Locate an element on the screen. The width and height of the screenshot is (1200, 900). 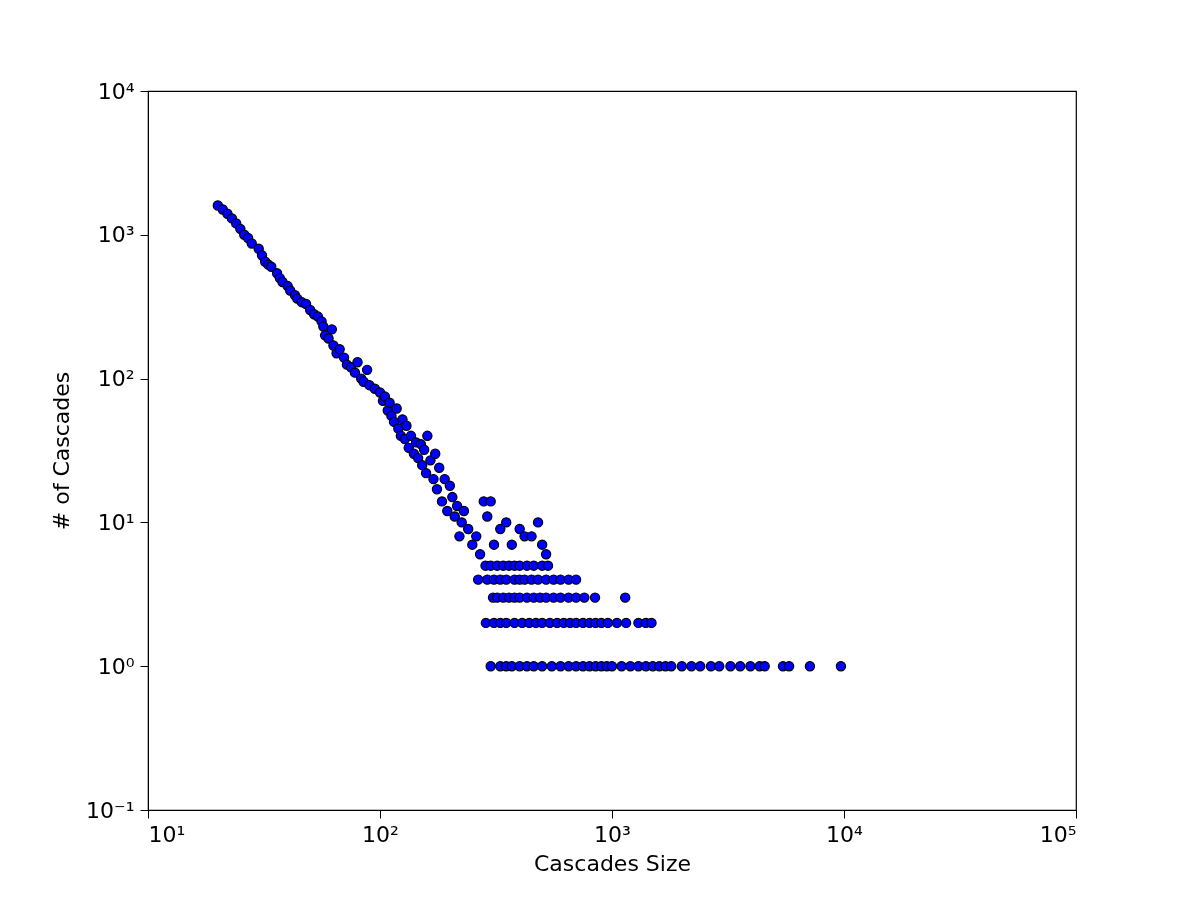
x-tick-label: 10¹ is located at coordinates (167, 834).